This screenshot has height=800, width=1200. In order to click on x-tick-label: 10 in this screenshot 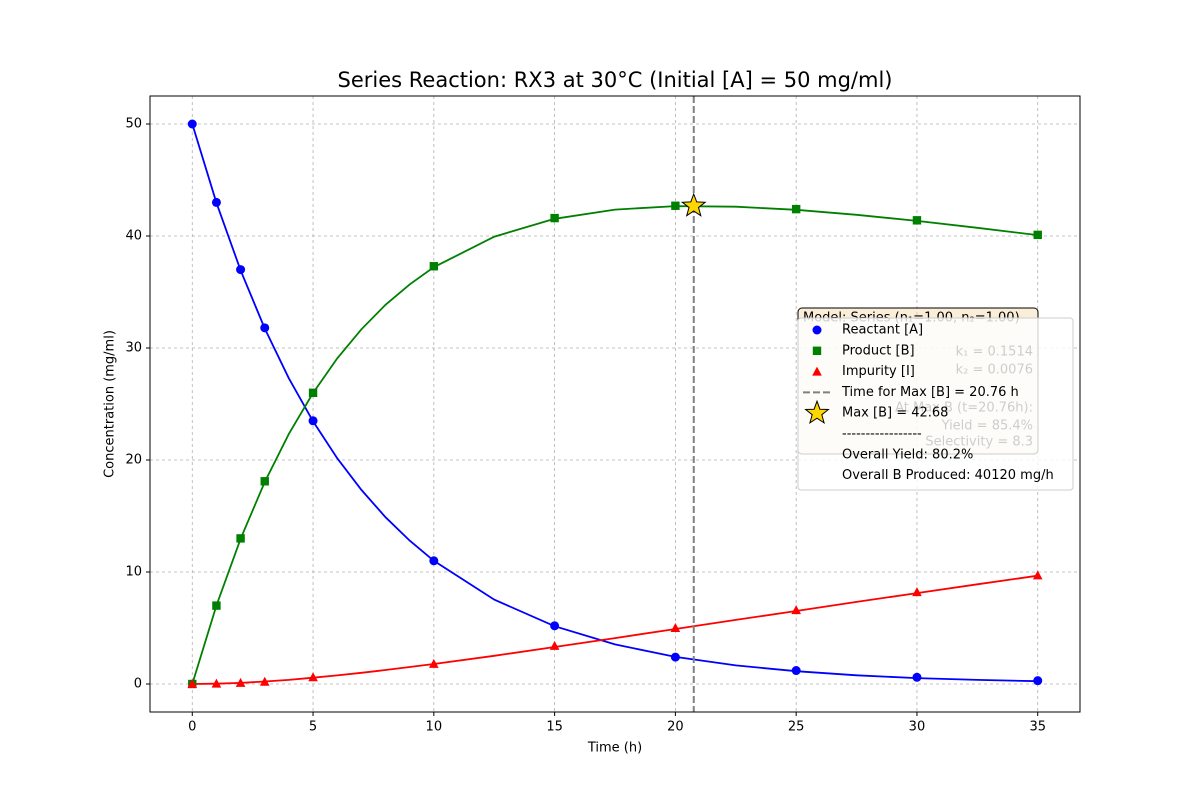, I will do `click(434, 727)`.